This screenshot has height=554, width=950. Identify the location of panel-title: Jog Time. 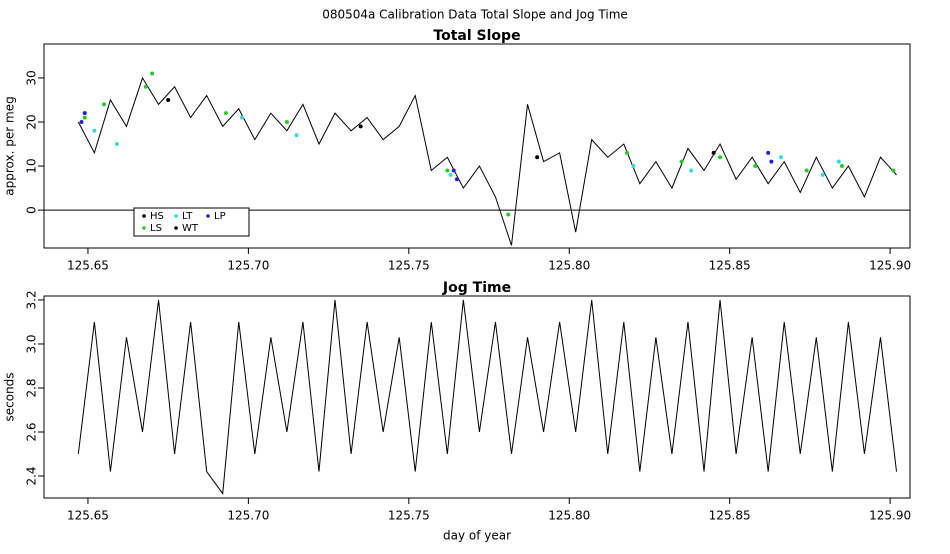
(476, 288).